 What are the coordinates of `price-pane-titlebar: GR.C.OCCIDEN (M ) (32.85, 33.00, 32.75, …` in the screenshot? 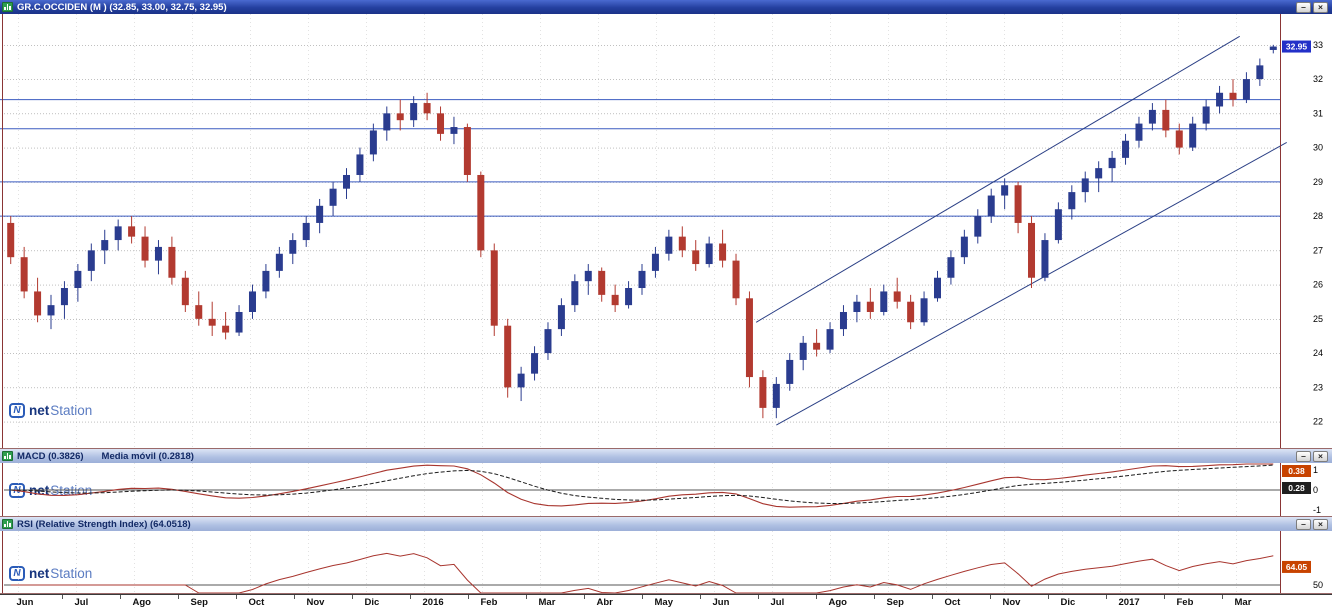 It's located at (666, 7).